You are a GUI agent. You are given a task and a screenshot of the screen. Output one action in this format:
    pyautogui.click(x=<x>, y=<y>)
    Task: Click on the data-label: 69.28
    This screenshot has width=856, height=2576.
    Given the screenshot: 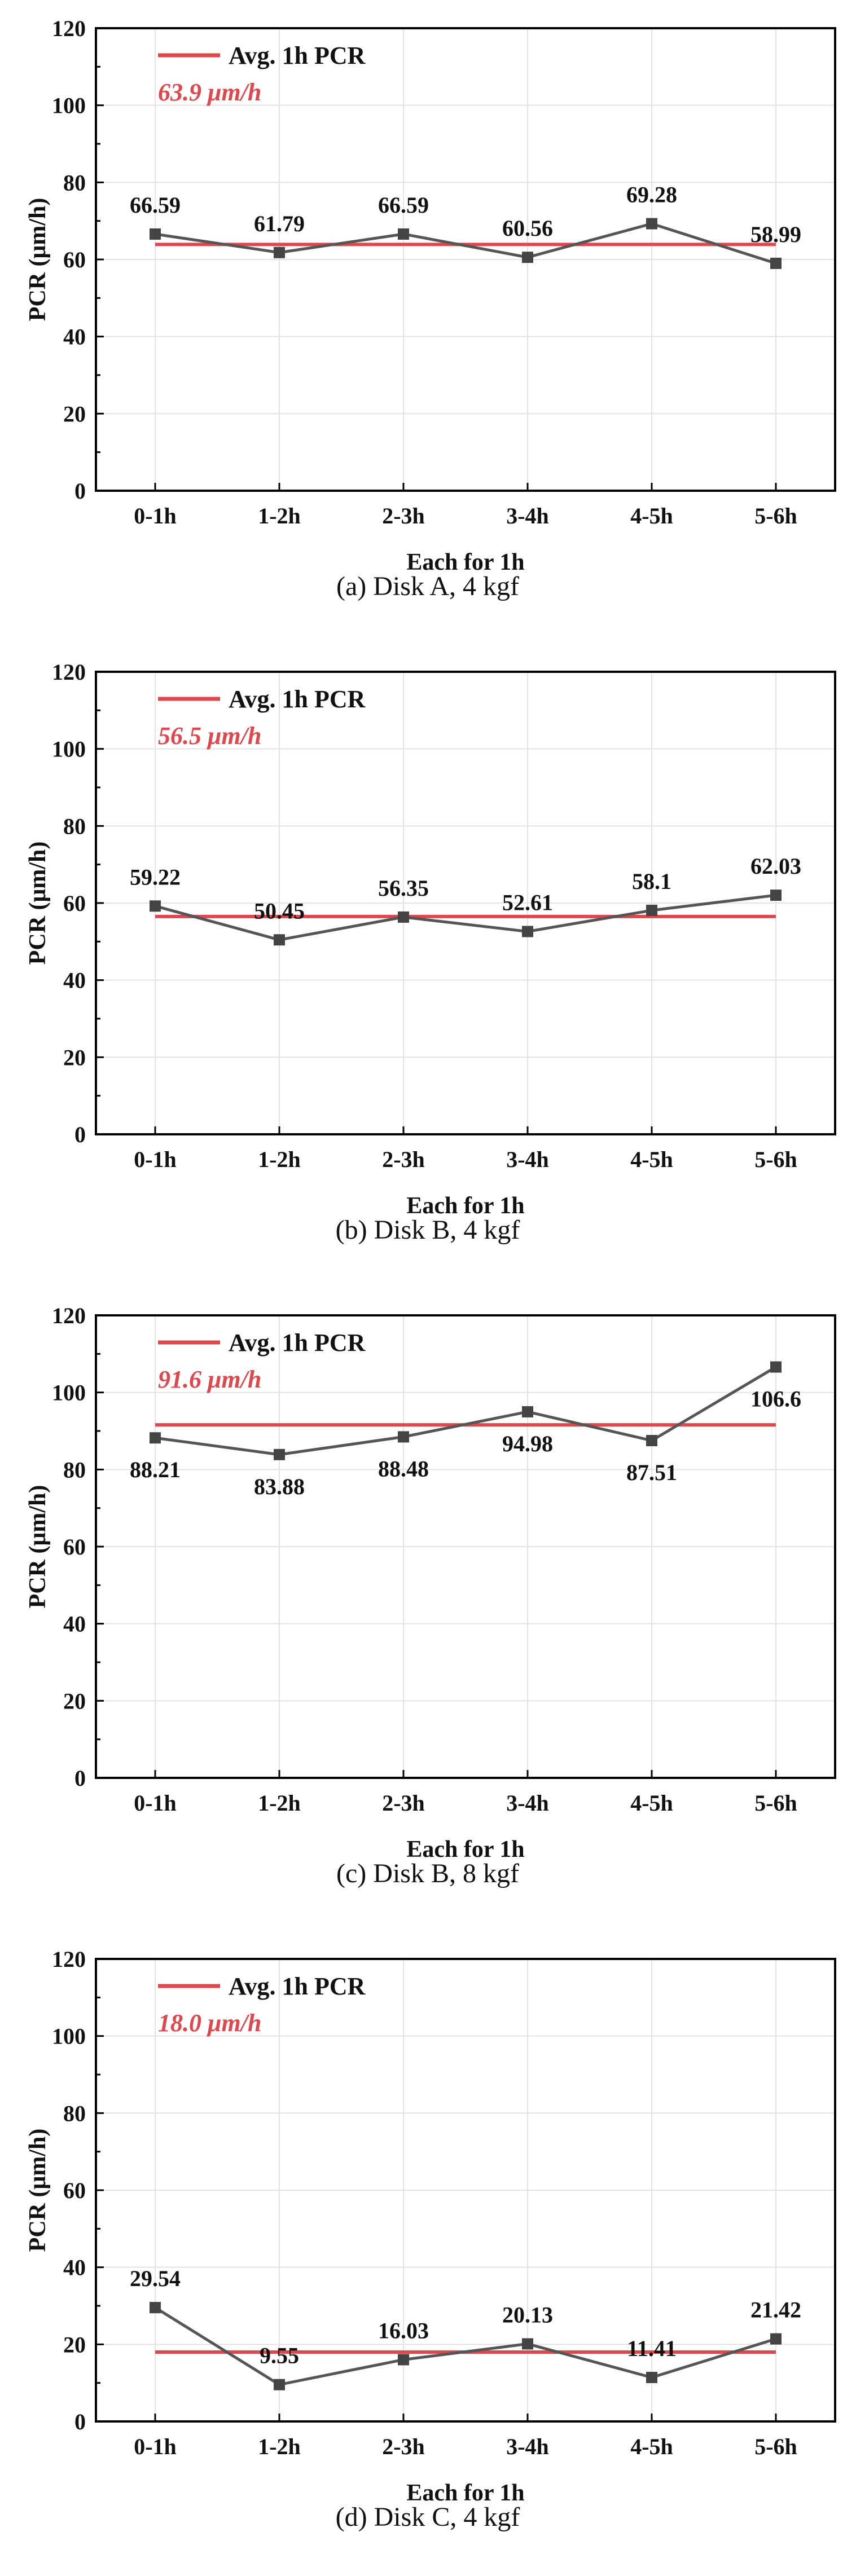 What is the action you would take?
    pyautogui.click(x=651, y=195)
    